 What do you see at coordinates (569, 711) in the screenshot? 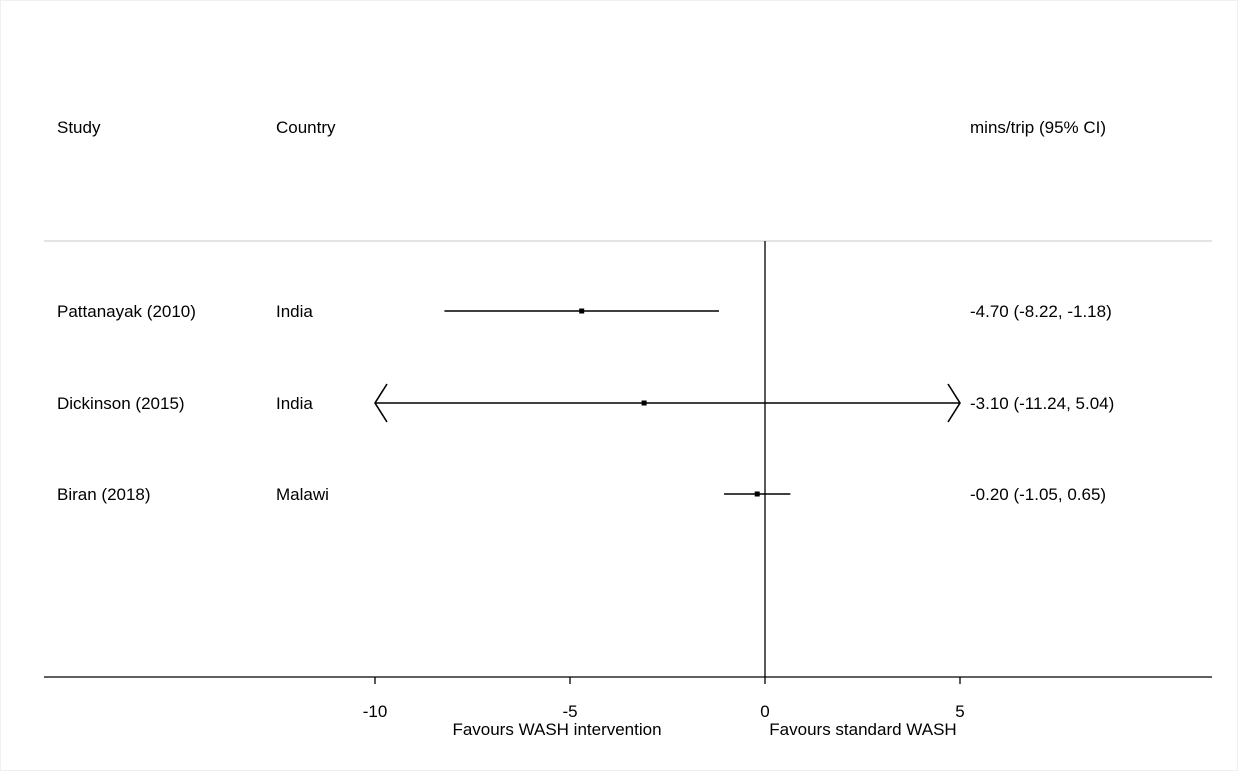
I see `x-tick-label: -5` at bounding box center [569, 711].